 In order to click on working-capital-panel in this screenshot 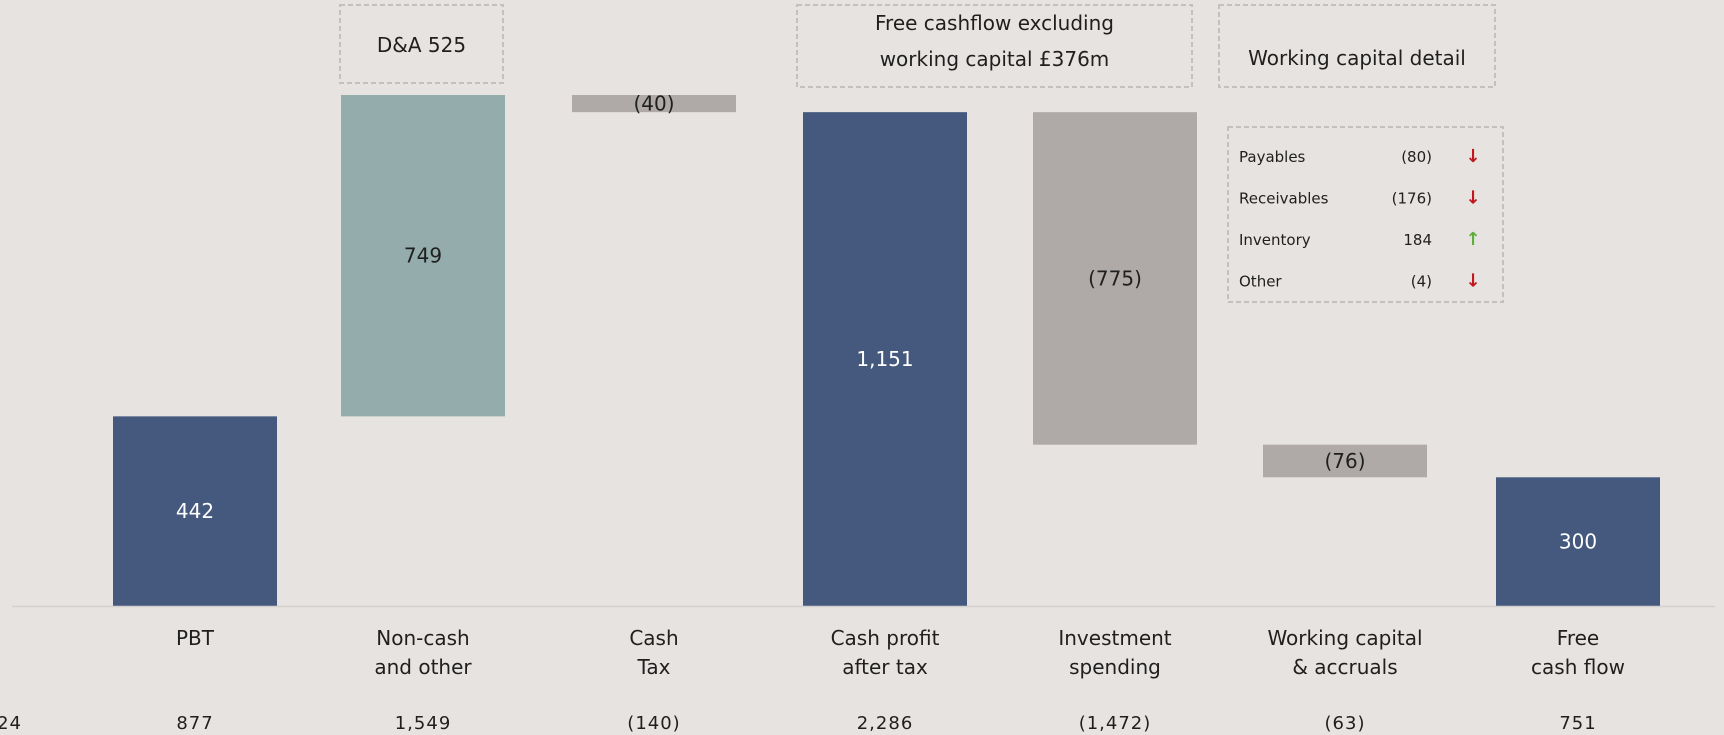, I will do `click(1365, 214)`.